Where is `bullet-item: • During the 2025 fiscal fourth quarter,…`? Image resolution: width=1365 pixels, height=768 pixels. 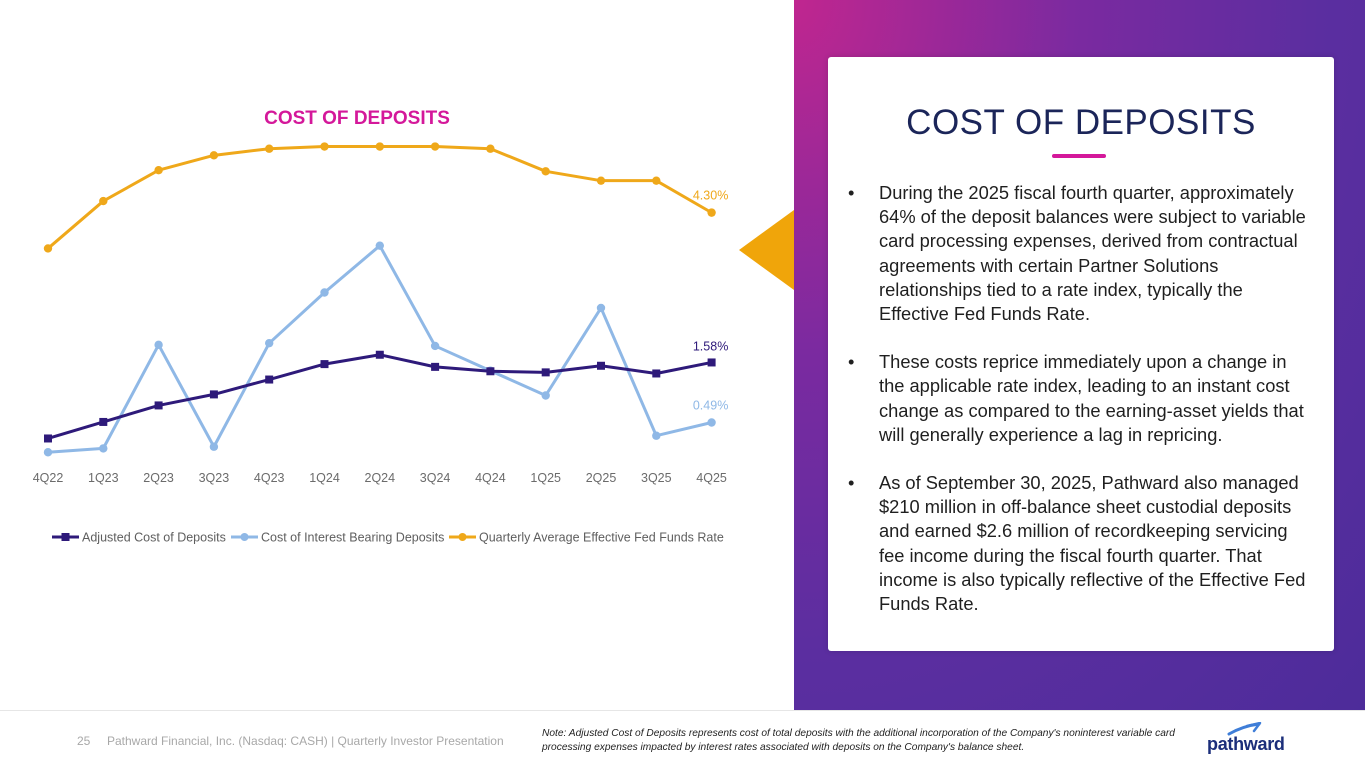 bullet-item: • During the 2025 fiscal fourth quarter,… is located at coordinates (1079, 253).